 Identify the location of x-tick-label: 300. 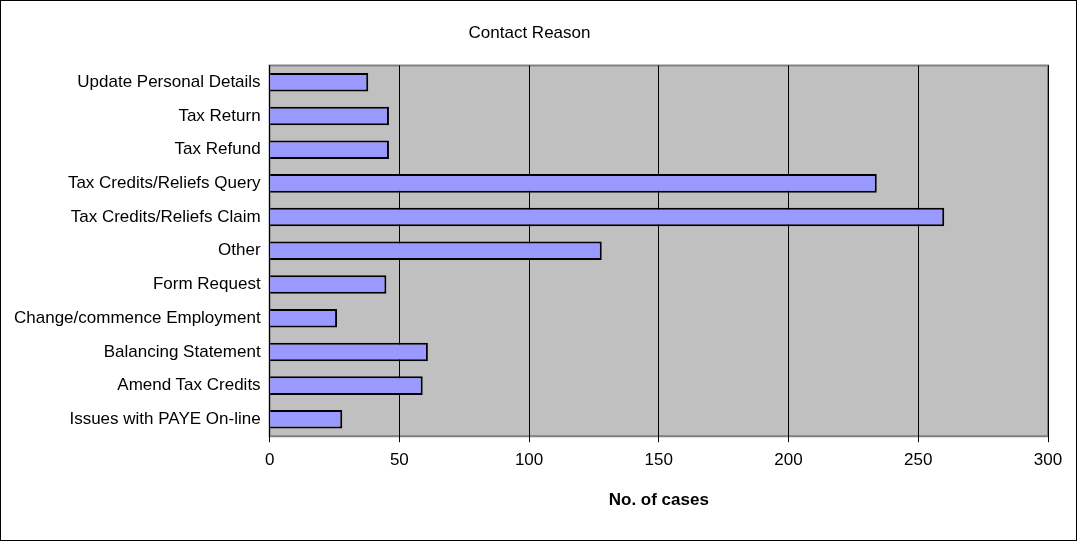
(1048, 460).